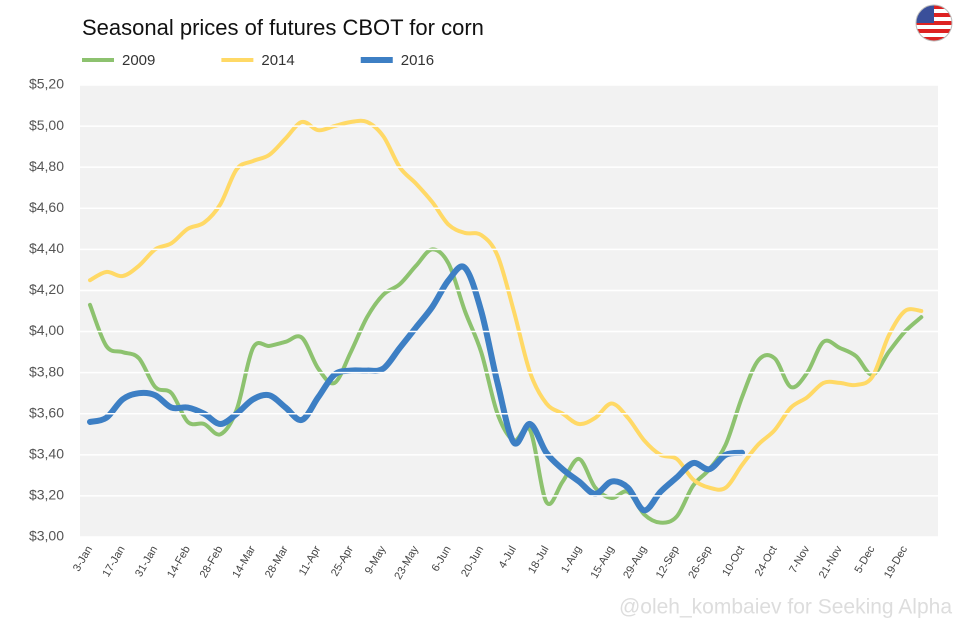  I want to click on x-tick-label: 24-Oct, so click(766, 561).